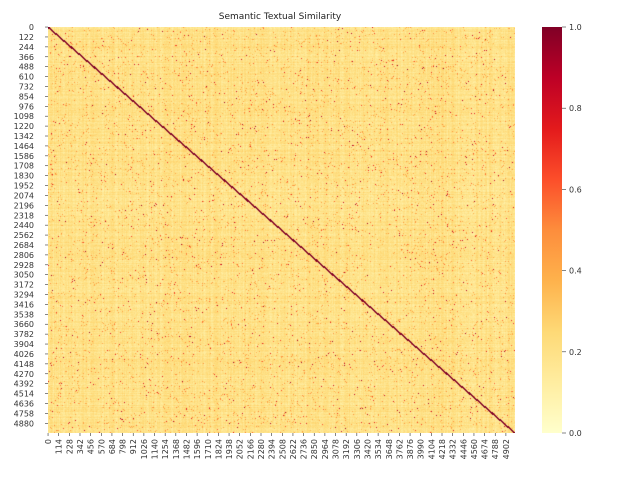 The image size is (640, 480). Describe the element at coordinates (485, 449) in the screenshot. I see `x-tick-label: 4674` at that location.